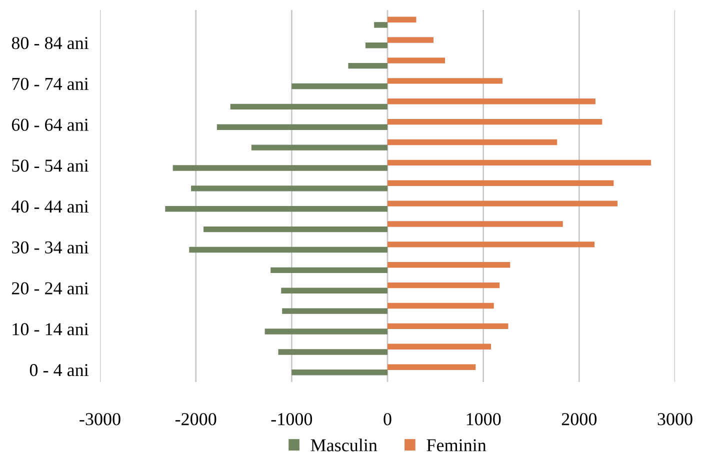  Describe the element at coordinates (59, 370) in the screenshot. I see `y-tick-label: 0 - 4 ani` at that location.